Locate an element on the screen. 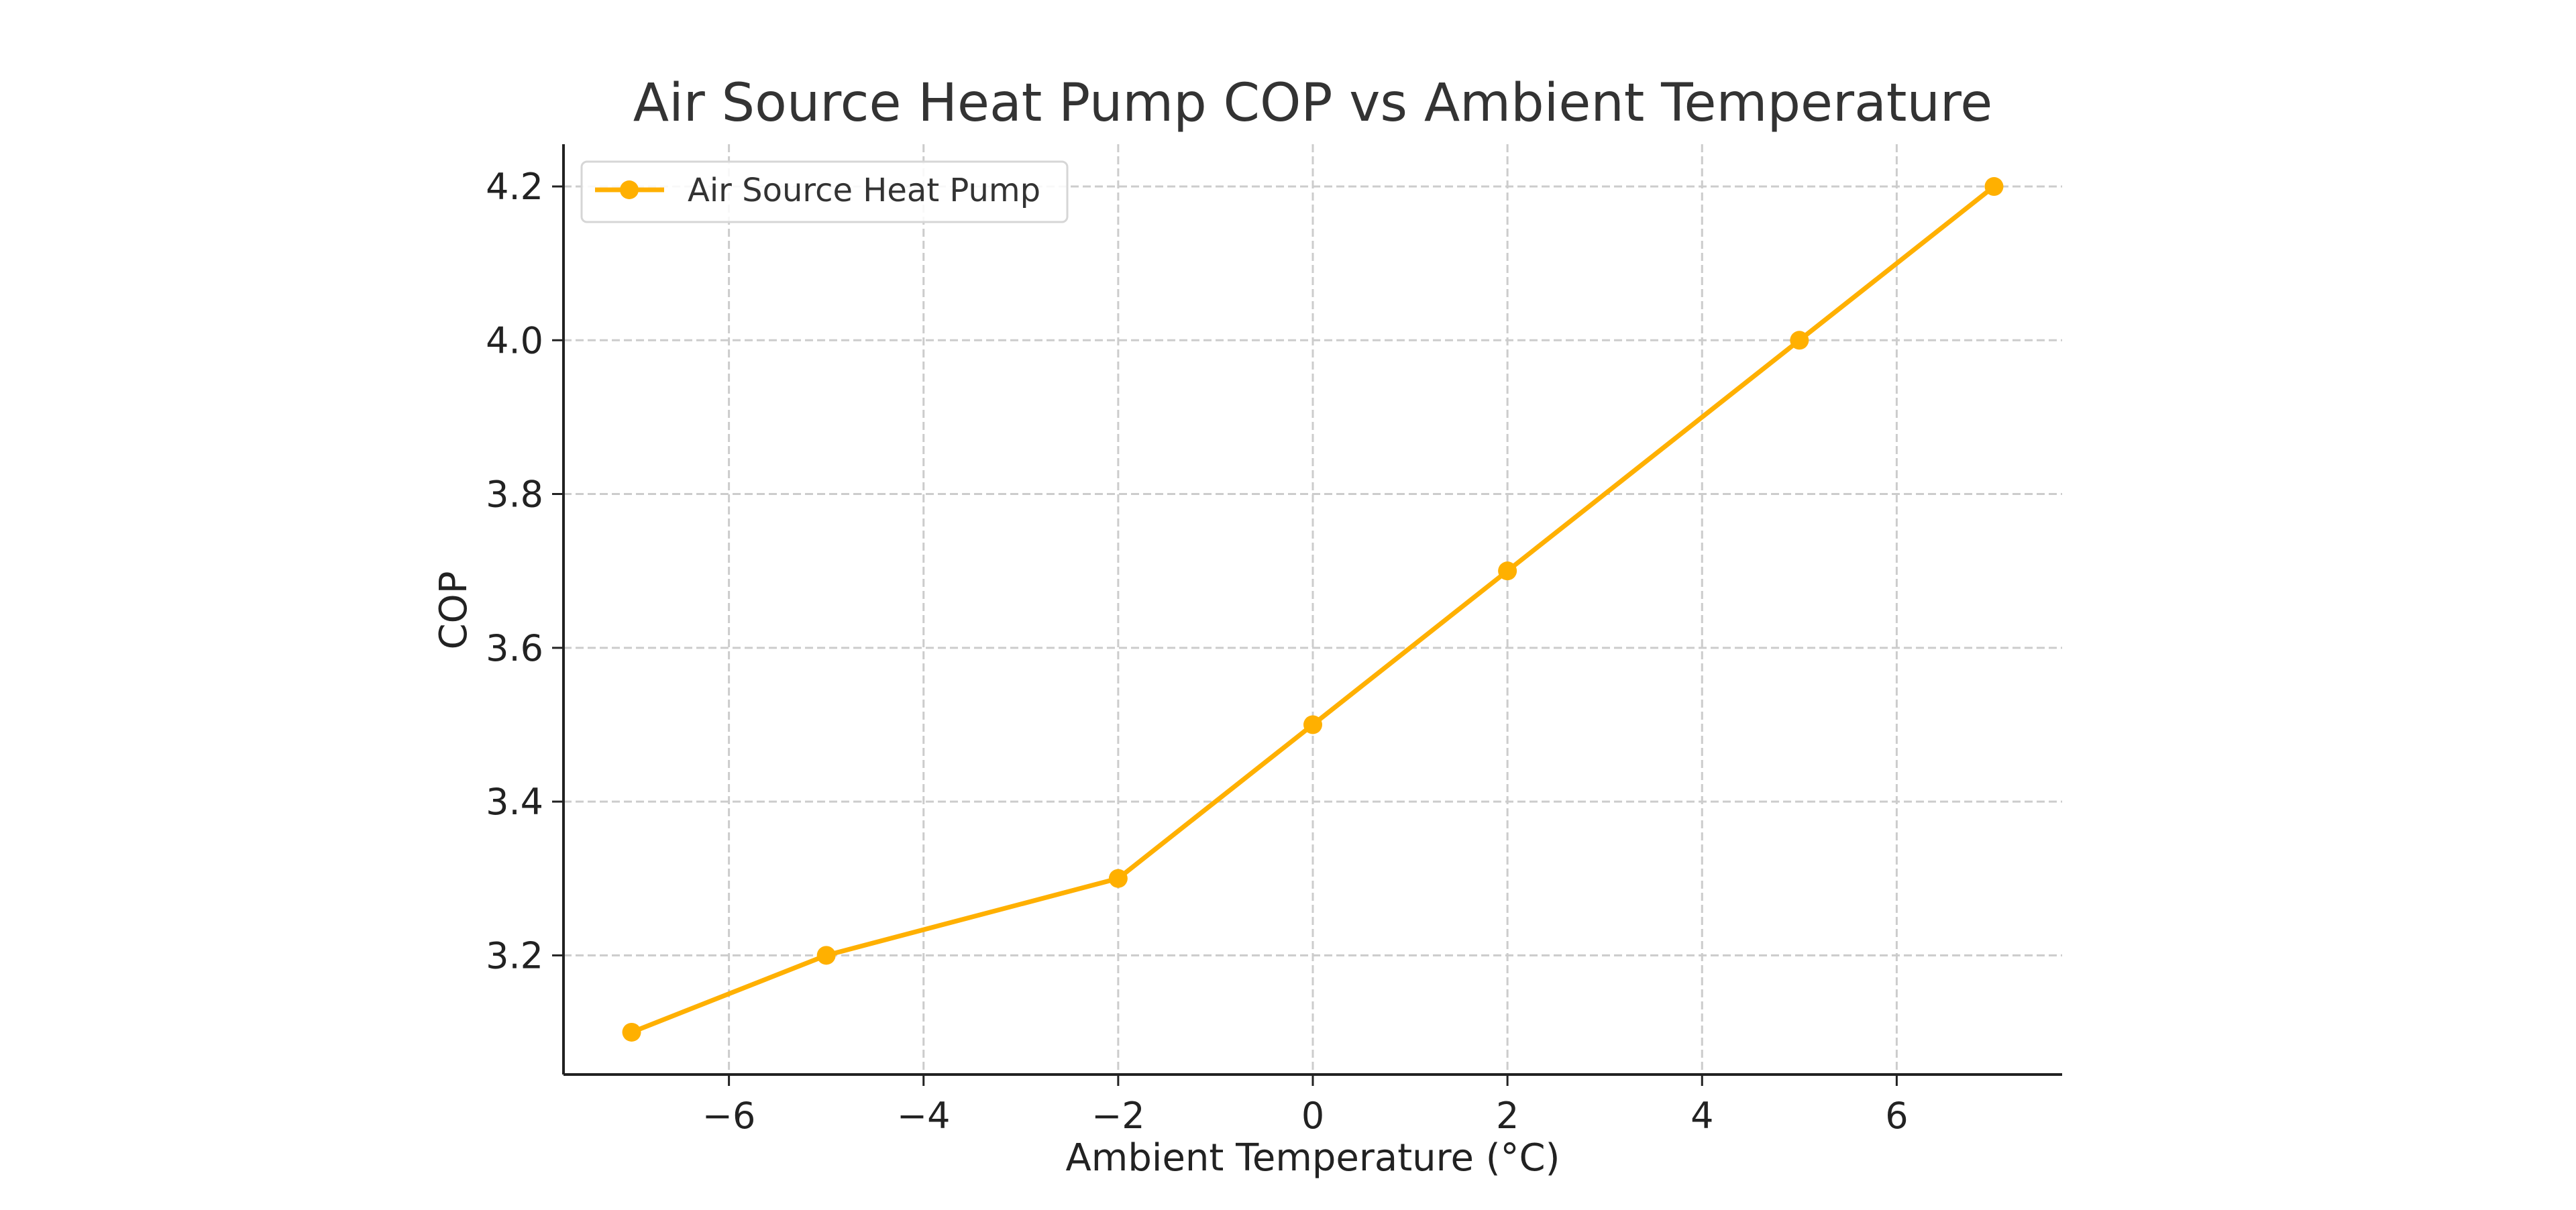  legend-label: Air Source Heat Pump is located at coordinates (864, 190).